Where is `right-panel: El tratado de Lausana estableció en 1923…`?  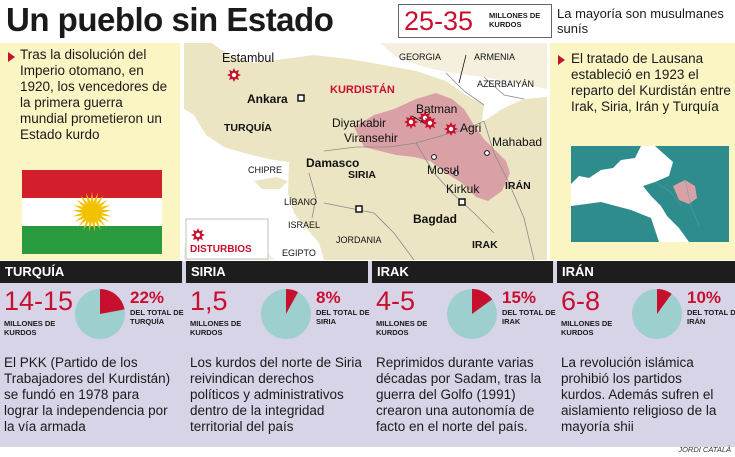 right-panel: El tratado de Lausana estableció en 1923… is located at coordinates (642, 151).